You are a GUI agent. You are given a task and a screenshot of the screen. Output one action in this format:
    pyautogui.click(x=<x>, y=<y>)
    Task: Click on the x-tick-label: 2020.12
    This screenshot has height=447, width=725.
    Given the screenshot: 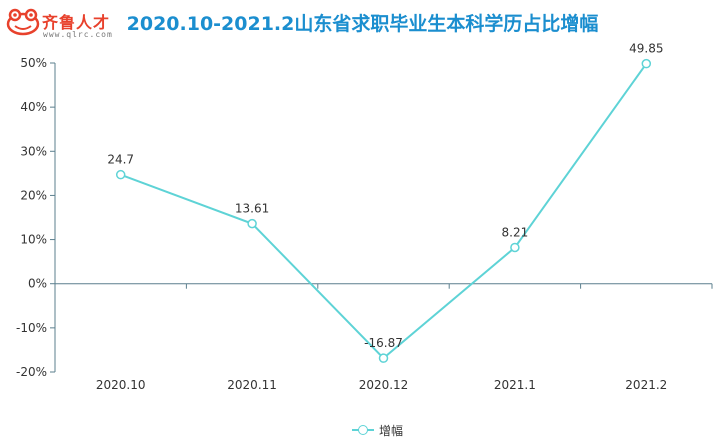 What is the action you would take?
    pyautogui.click(x=384, y=385)
    